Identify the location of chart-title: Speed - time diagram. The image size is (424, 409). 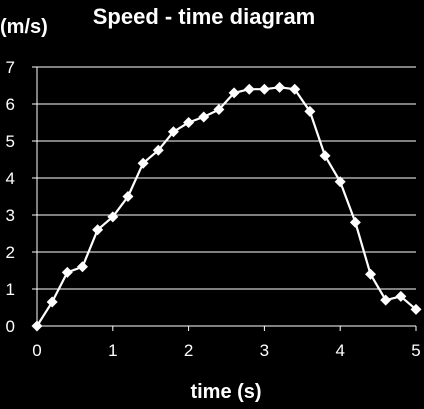
(204, 16).